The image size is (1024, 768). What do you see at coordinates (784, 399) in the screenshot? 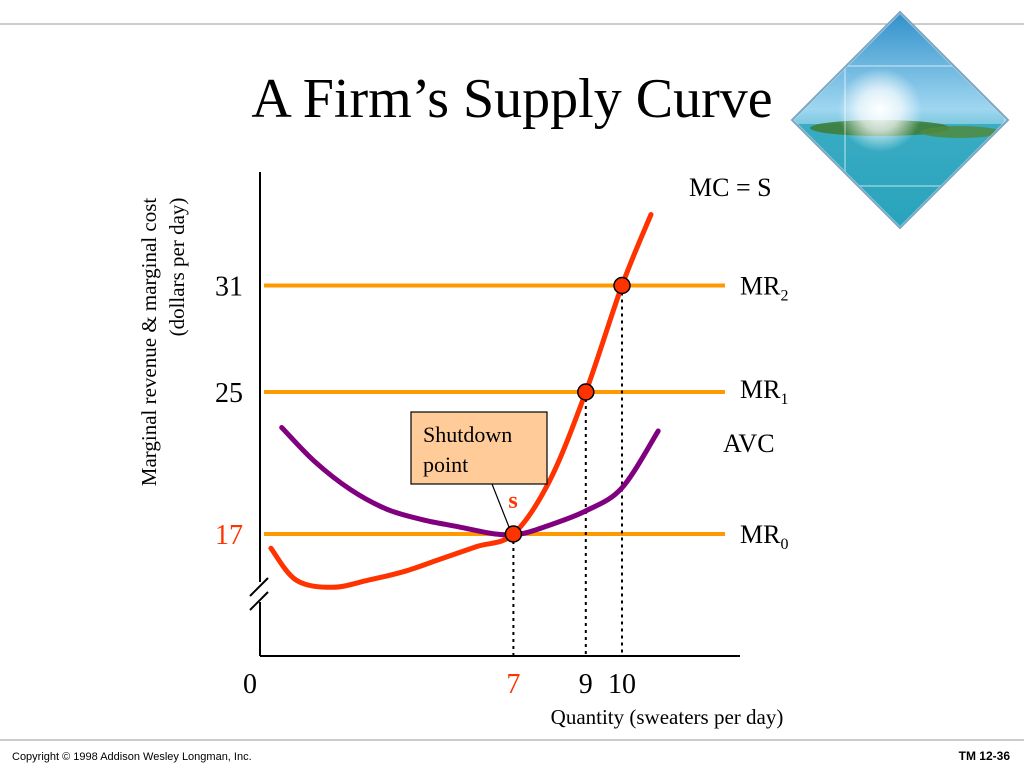
I see `mr-label-subscript: 1` at bounding box center [784, 399].